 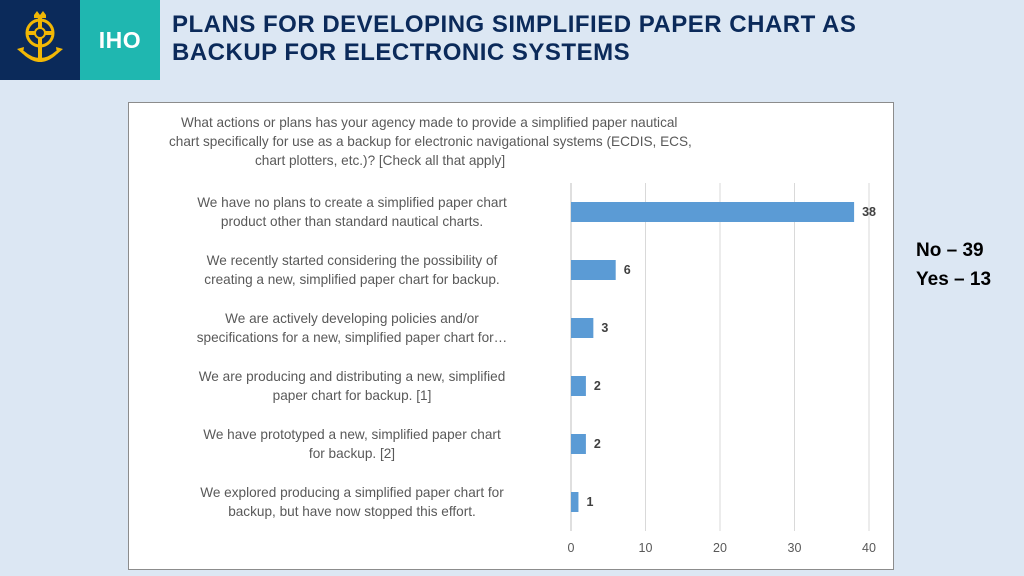 What do you see at coordinates (869, 212) in the screenshot?
I see `data-label: 38` at bounding box center [869, 212].